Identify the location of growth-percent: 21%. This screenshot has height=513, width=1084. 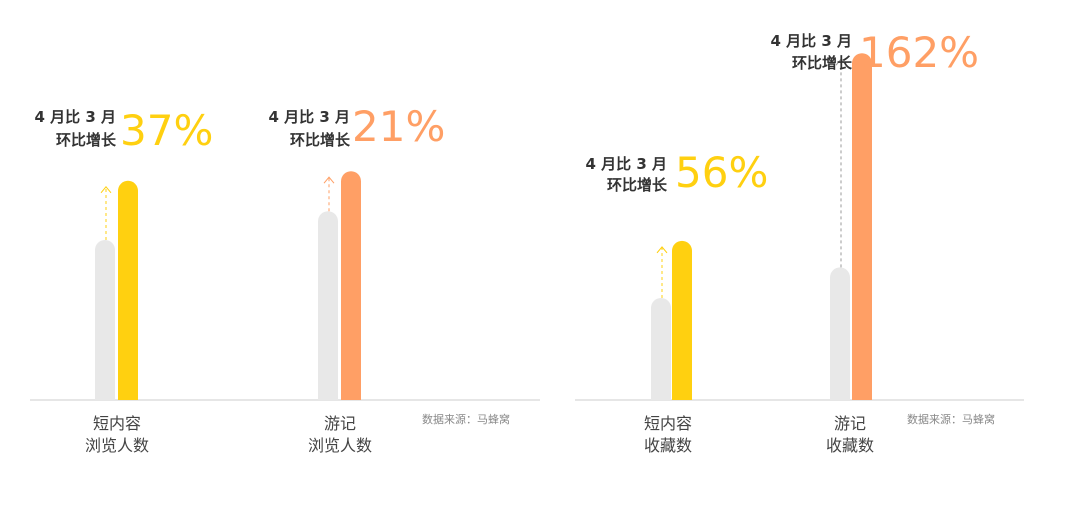
(398, 126).